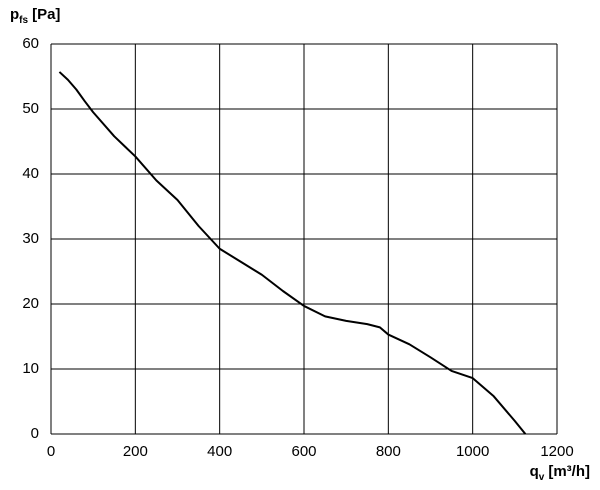 The image size is (600, 490). What do you see at coordinates (30, 43) in the screenshot?
I see `y-tick-label: 60` at bounding box center [30, 43].